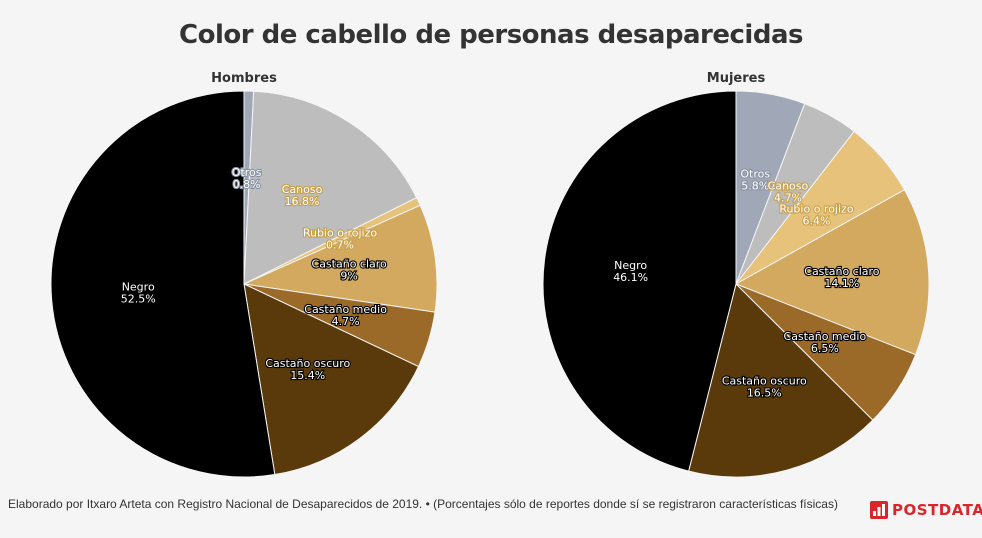 The height and width of the screenshot is (538, 982). I want to click on slice-label-castano-oscuro: Castaño oscuro 16.5%, so click(764, 386).